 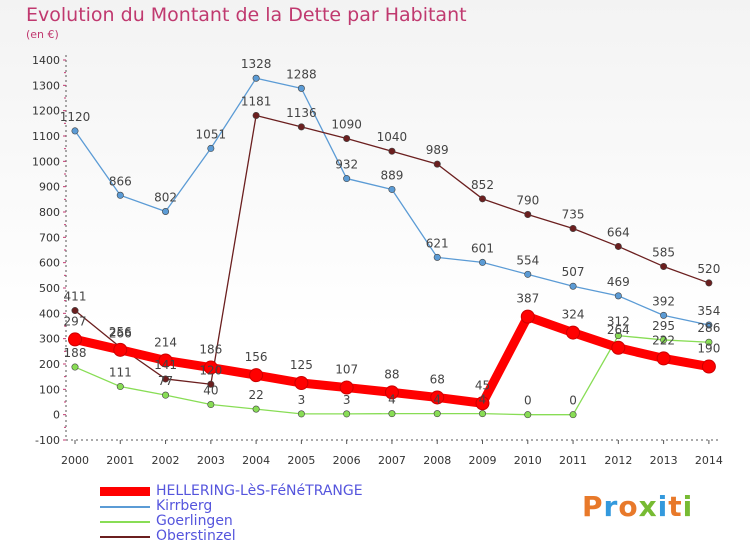 I want to click on data-label: 507, so click(x=573, y=272).